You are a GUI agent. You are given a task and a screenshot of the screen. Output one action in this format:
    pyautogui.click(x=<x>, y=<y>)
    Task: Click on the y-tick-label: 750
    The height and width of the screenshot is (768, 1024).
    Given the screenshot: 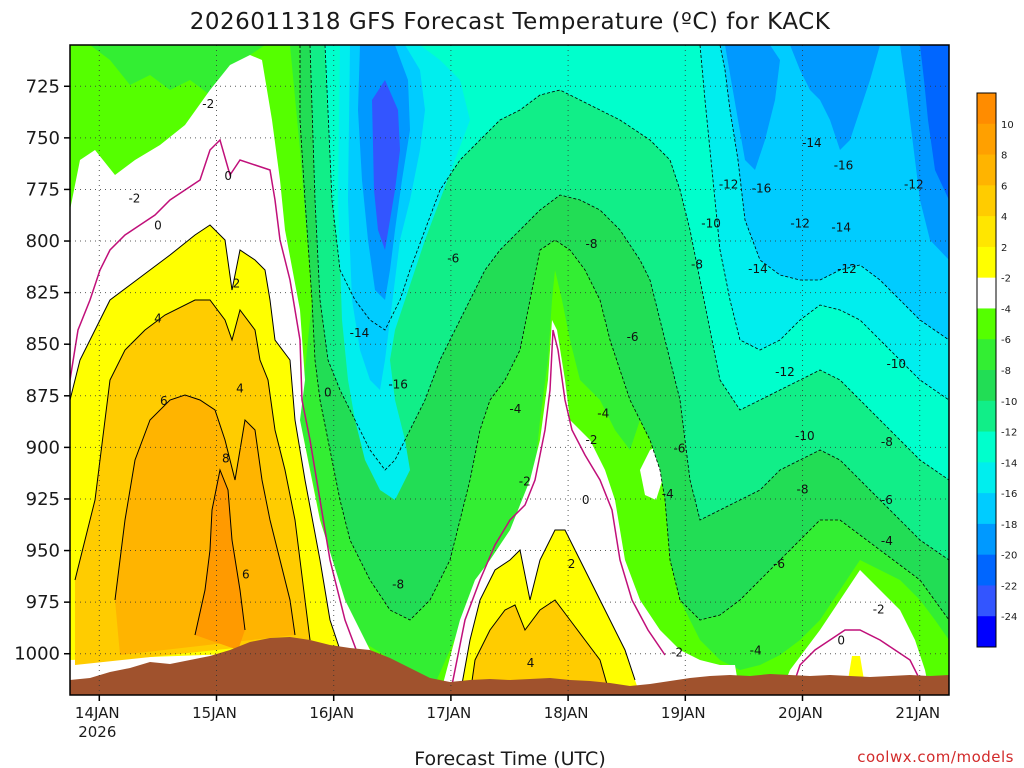 What is the action you would take?
    pyautogui.click(x=43, y=138)
    